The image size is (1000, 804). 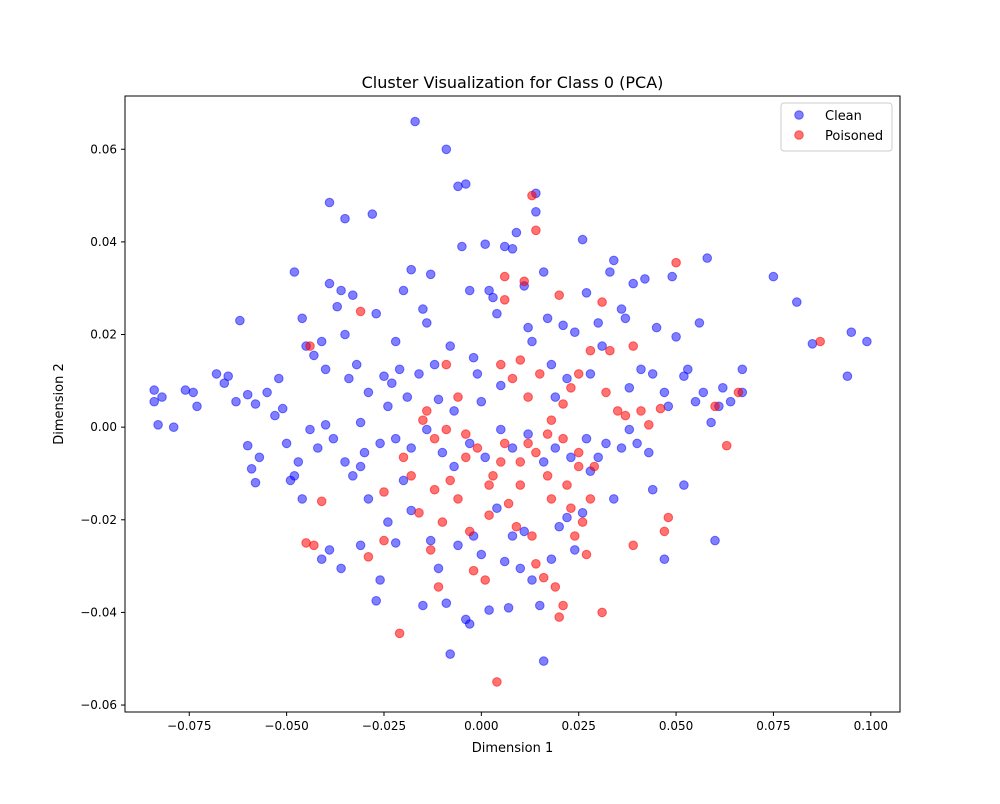 What do you see at coordinates (103, 242) in the screenshot?
I see `y-tick-label: 0.04` at bounding box center [103, 242].